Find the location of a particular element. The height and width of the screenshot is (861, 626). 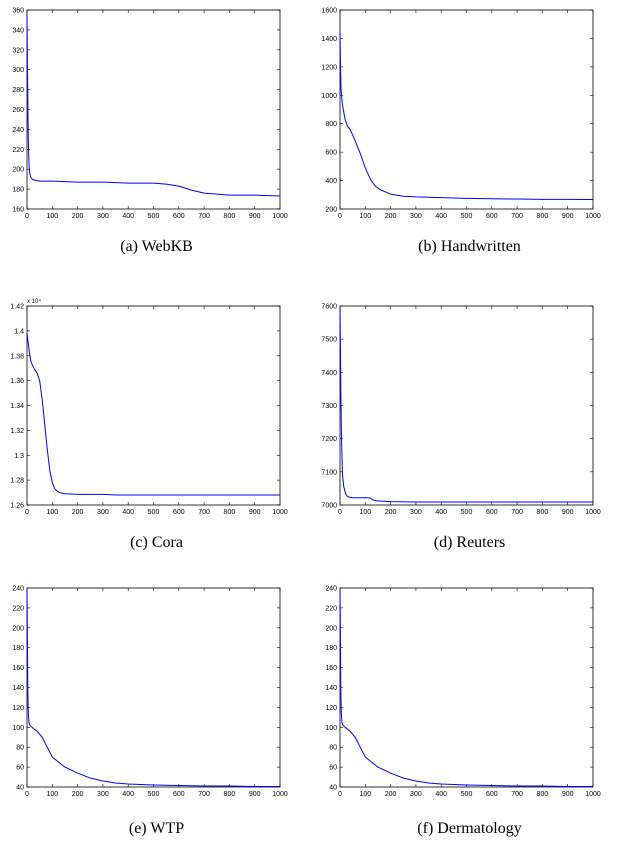

y-tick-label: 80 is located at coordinates (333, 748).